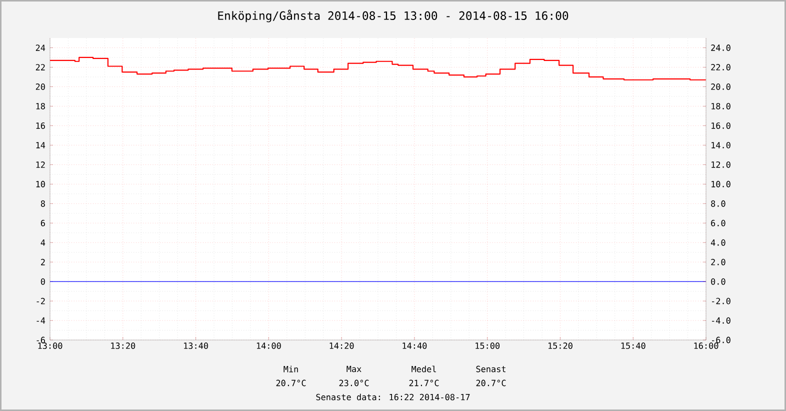 Image resolution: width=786 pixels, height=411 pixels. Describe the element at coordinates (393, 397) in the screenshot. I see `text: Senaste data: 16:22 2014-08-17` at that location.